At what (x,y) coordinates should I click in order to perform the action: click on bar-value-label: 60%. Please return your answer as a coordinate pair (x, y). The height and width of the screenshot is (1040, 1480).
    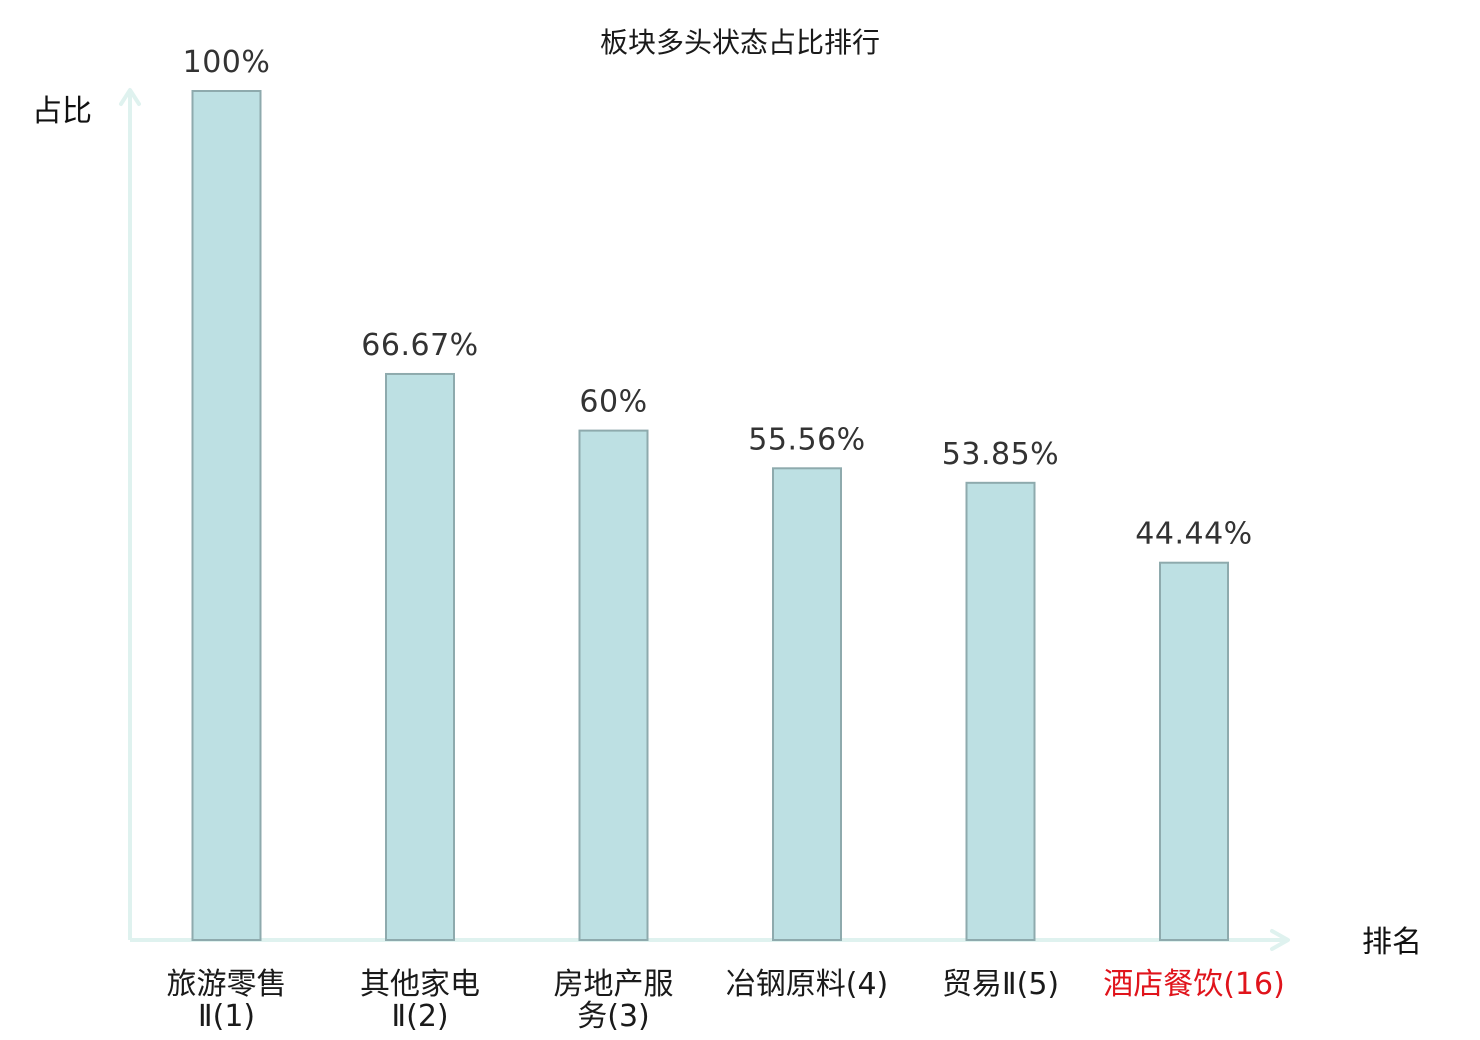
    Looking at the image, I should click on (613, 402).